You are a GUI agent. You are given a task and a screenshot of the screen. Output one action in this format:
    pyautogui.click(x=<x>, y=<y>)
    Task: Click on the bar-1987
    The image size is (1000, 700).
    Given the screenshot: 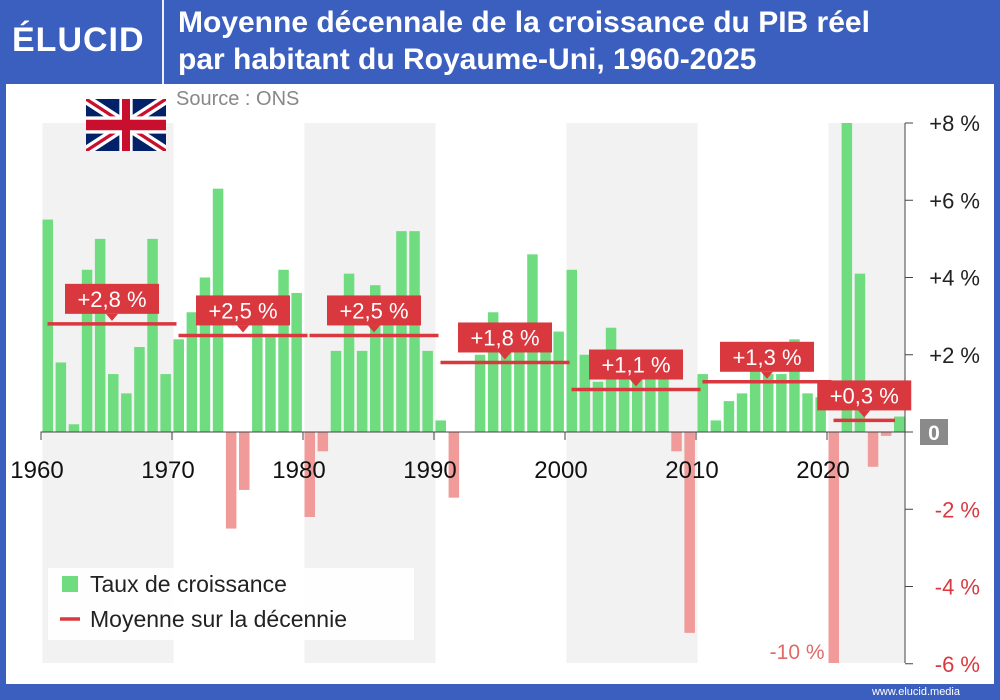 What is the action you would take?
    pyautogui.click(x=401, y=331)
    